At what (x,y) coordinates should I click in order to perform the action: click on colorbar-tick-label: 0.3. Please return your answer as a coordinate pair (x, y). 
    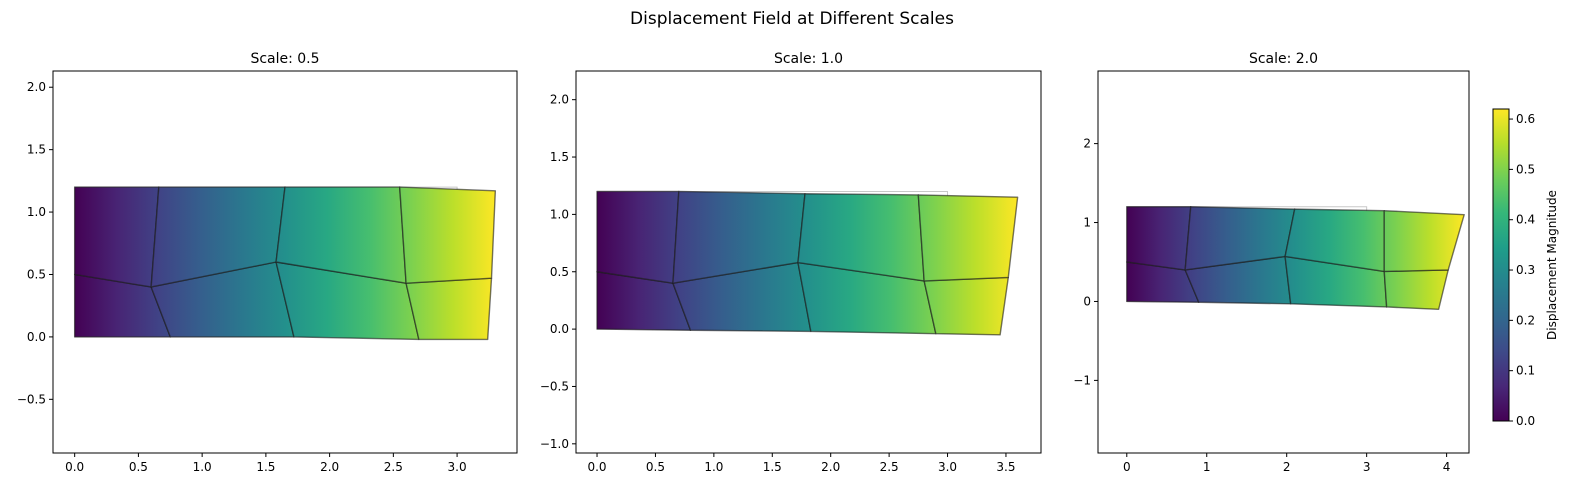
    Looking at the image, I should click on (1525, 270).